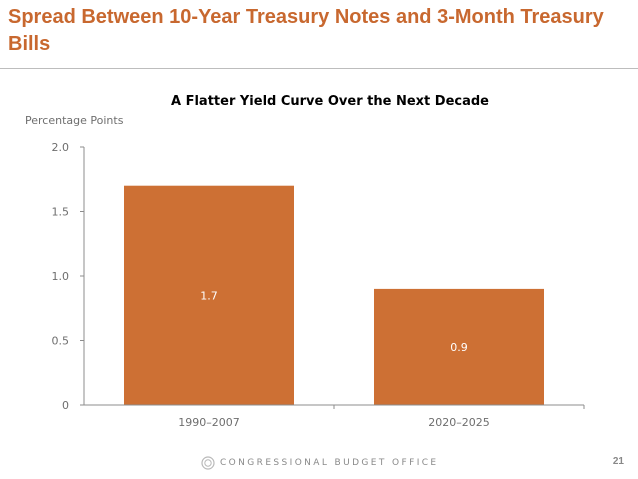 This screenshot has width=638, height=479. Describe the element at coordinates (65, 405) in the screenshot. I see `y-tick-label: 0` at that location.